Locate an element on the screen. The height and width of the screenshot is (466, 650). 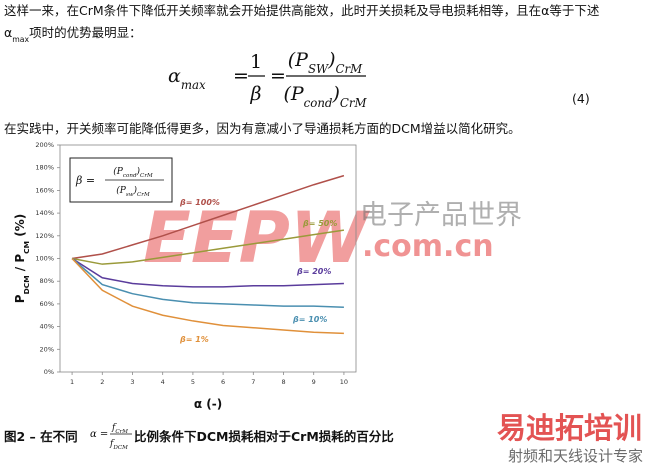
inset-beta: β = is located at coordinates (85, 180).